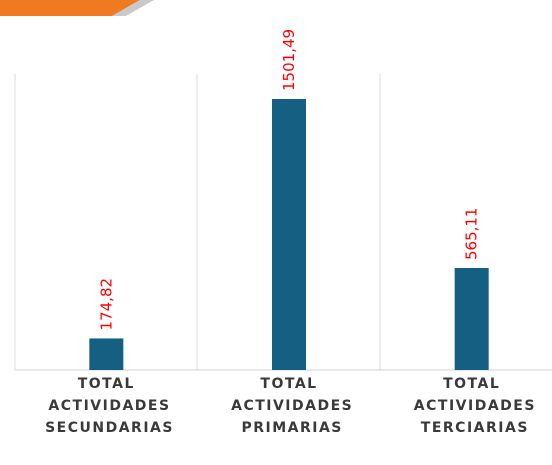 The height and width of the screenshot is (465, 552). I want to click on value-label: 174,82, so click(106, 304).